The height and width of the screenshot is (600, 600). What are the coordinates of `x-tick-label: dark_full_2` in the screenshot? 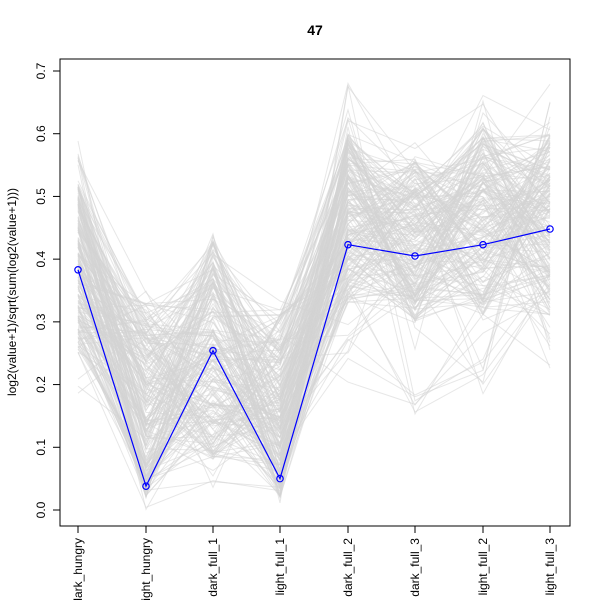 It's located at (348, 567).